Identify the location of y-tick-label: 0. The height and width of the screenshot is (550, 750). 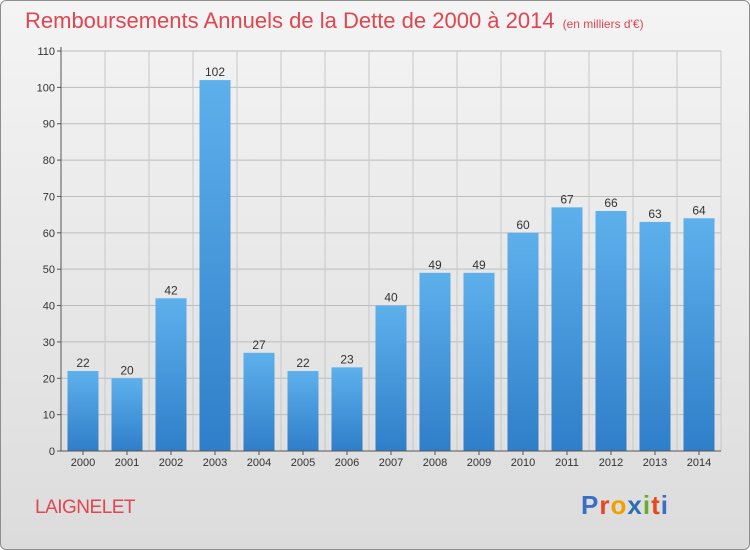
(52, 452).